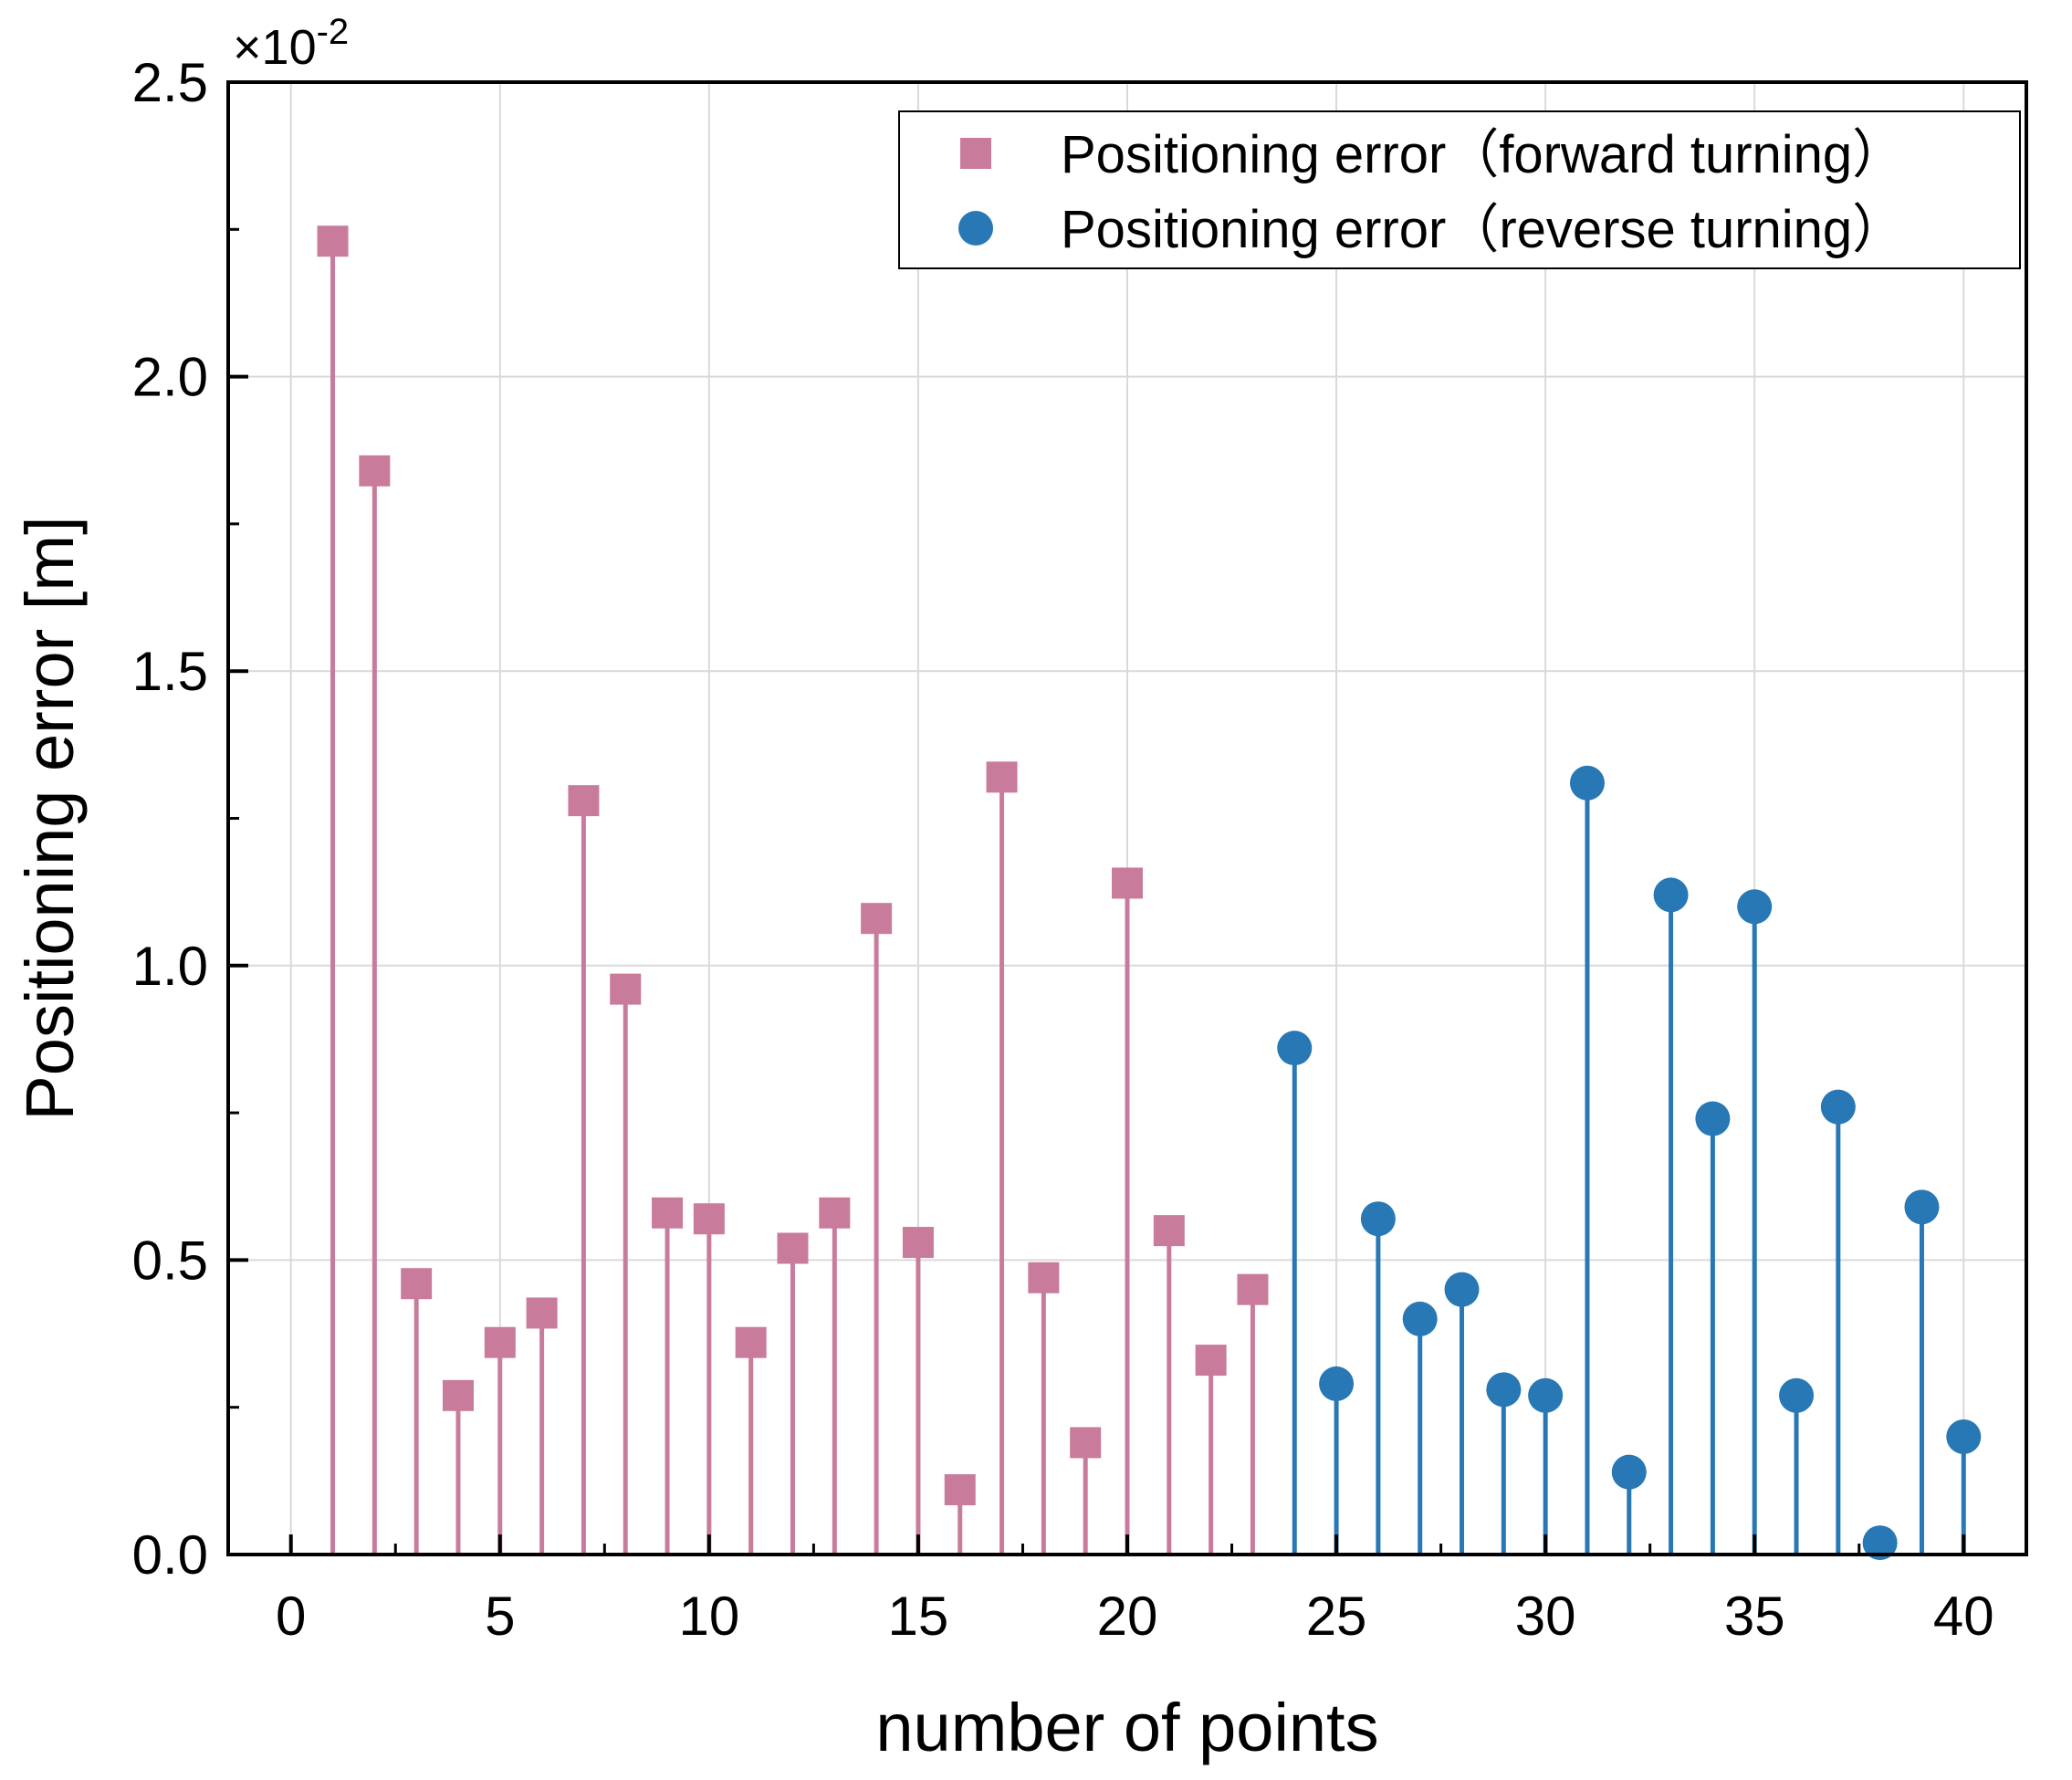 The image size is (2072, 1780). What do you see at coordinates (1754, 1616) in the screenshot?
I see `x-tick-label: 35` at bounding box center [1754, 1616].